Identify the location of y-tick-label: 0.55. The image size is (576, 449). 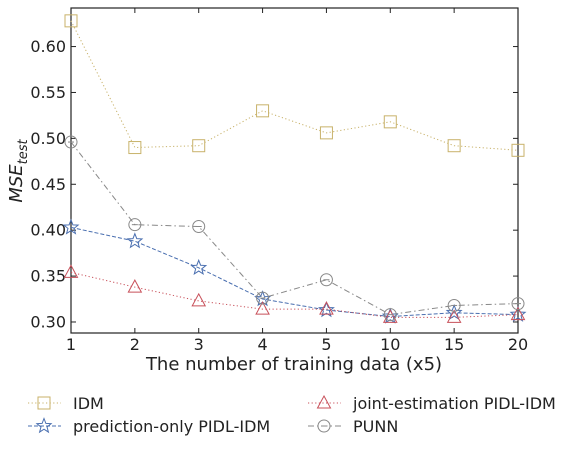
(48, 92).